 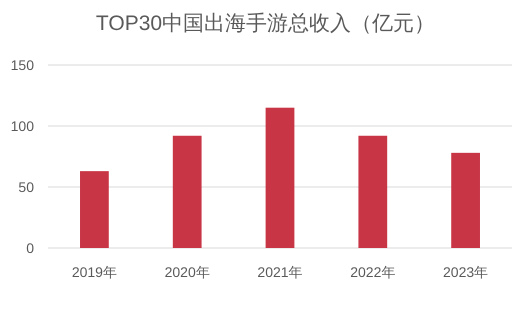 I want to click on x-tick-label: 2023年, so click(x=465, y=272).